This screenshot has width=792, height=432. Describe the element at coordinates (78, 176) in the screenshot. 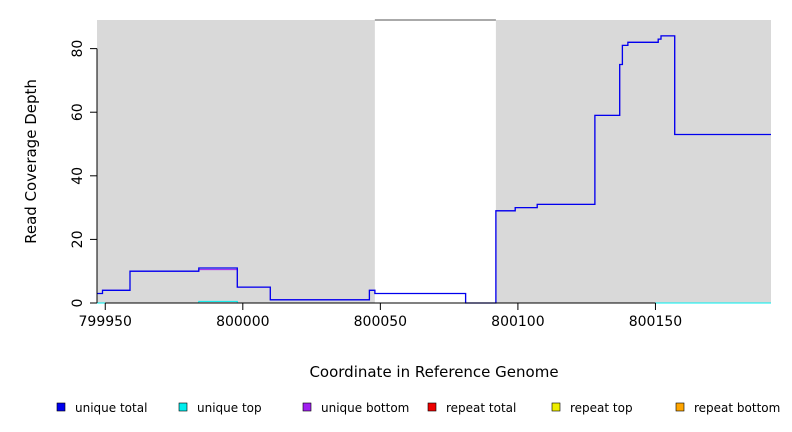

I see `y-tick-label: 40` at that location.